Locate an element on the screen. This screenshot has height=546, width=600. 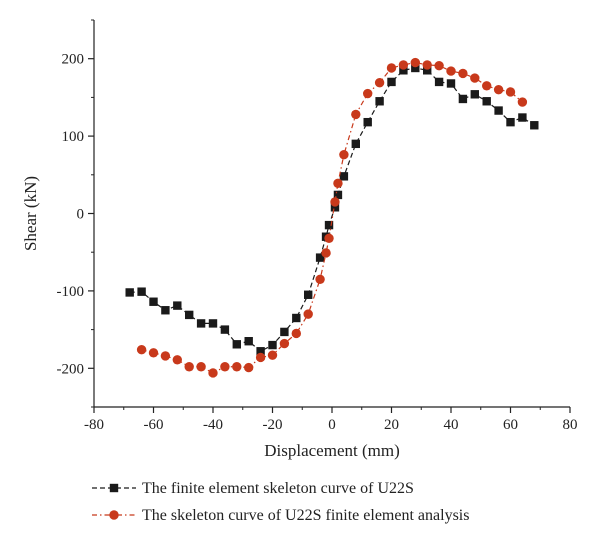
y-axis-title: Shear (kN) is located at coordinates (30, 213).